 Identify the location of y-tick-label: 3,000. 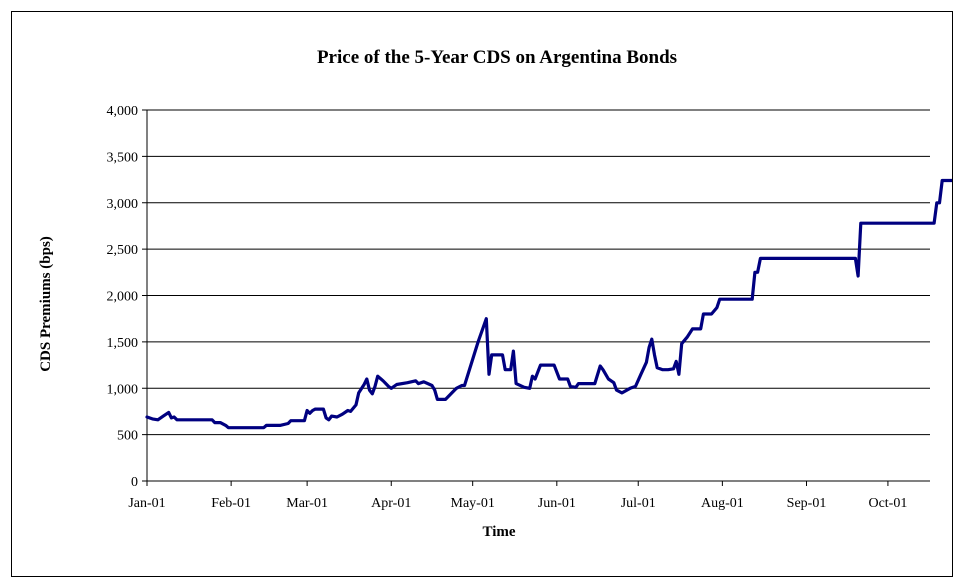
(123, 204).